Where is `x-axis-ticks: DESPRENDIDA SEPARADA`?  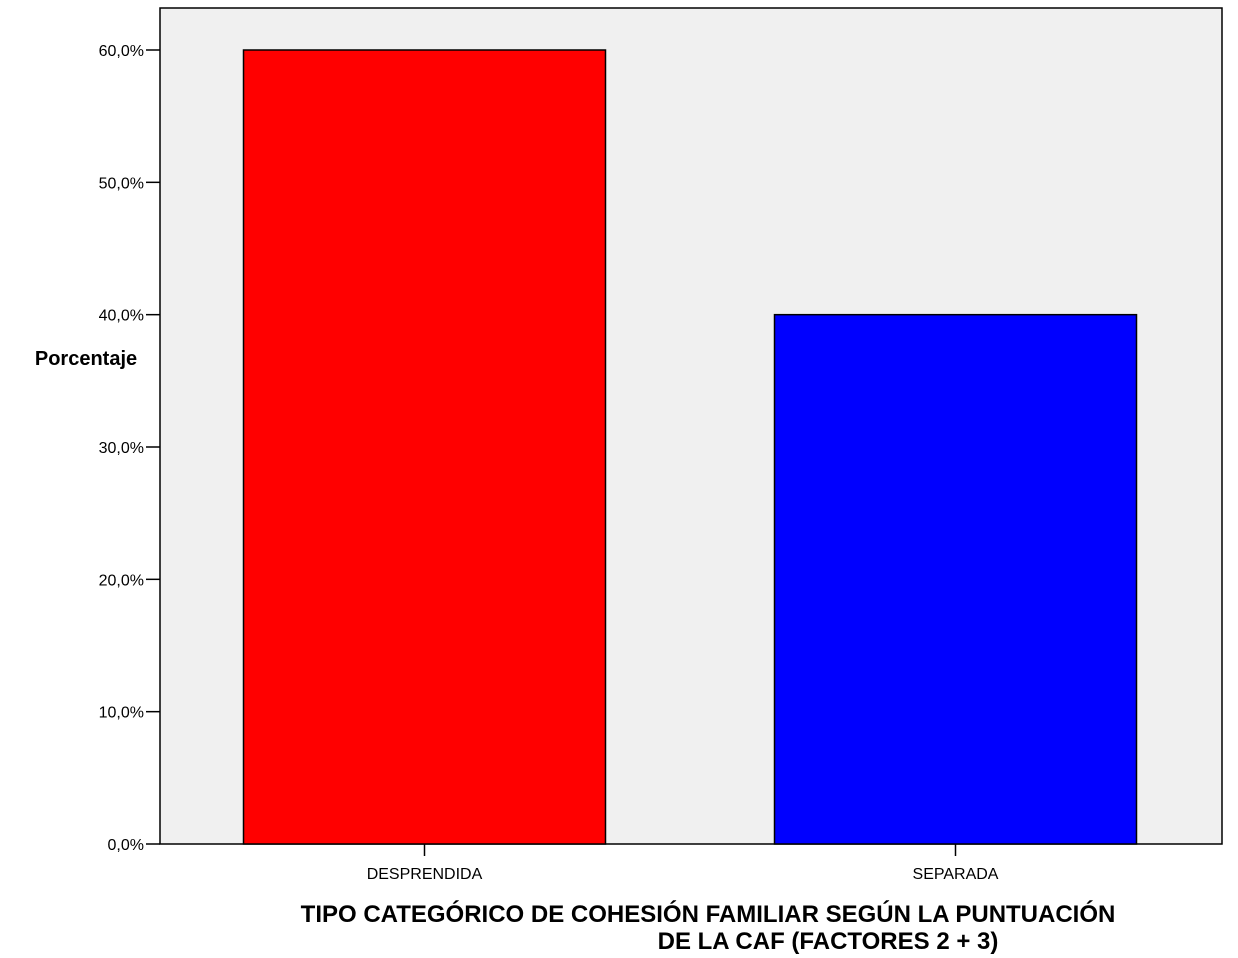
x-axis-ticks: DESPRENDIDA SEPARADA is located at coordinates (683, 863).